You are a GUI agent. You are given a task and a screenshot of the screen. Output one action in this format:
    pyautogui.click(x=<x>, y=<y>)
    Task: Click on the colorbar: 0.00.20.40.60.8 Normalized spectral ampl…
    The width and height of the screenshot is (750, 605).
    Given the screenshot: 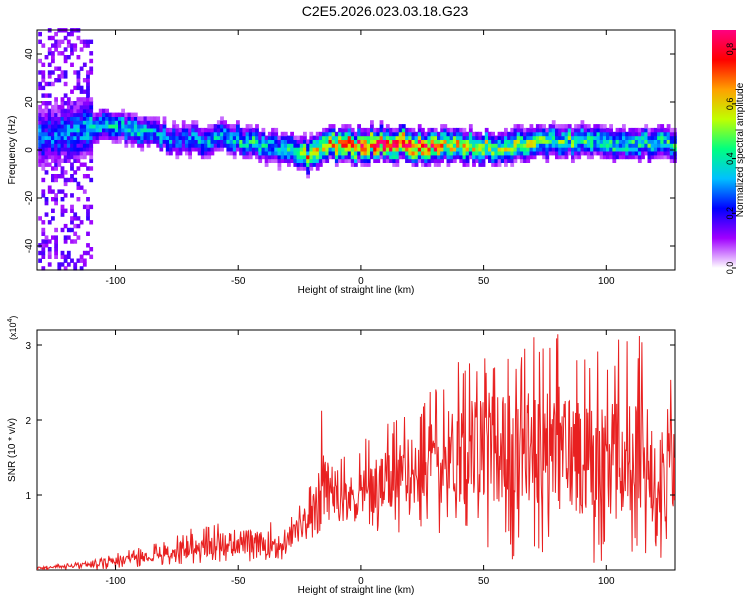 What is the action you would take?
    pyautogui.click(x=729, y=152)
    